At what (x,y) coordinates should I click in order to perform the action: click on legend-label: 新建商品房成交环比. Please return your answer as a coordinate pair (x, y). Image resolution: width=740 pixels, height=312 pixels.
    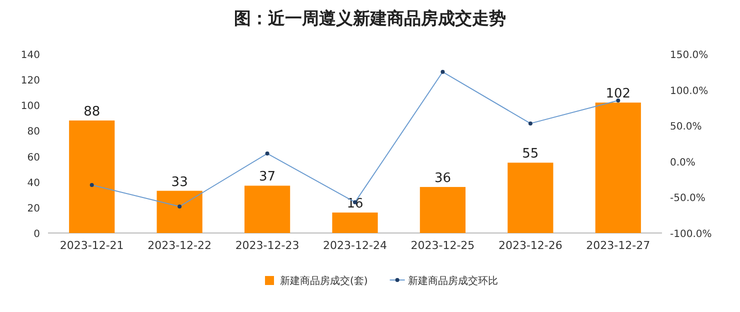
    Looking at the image, I should click on (453, 281).